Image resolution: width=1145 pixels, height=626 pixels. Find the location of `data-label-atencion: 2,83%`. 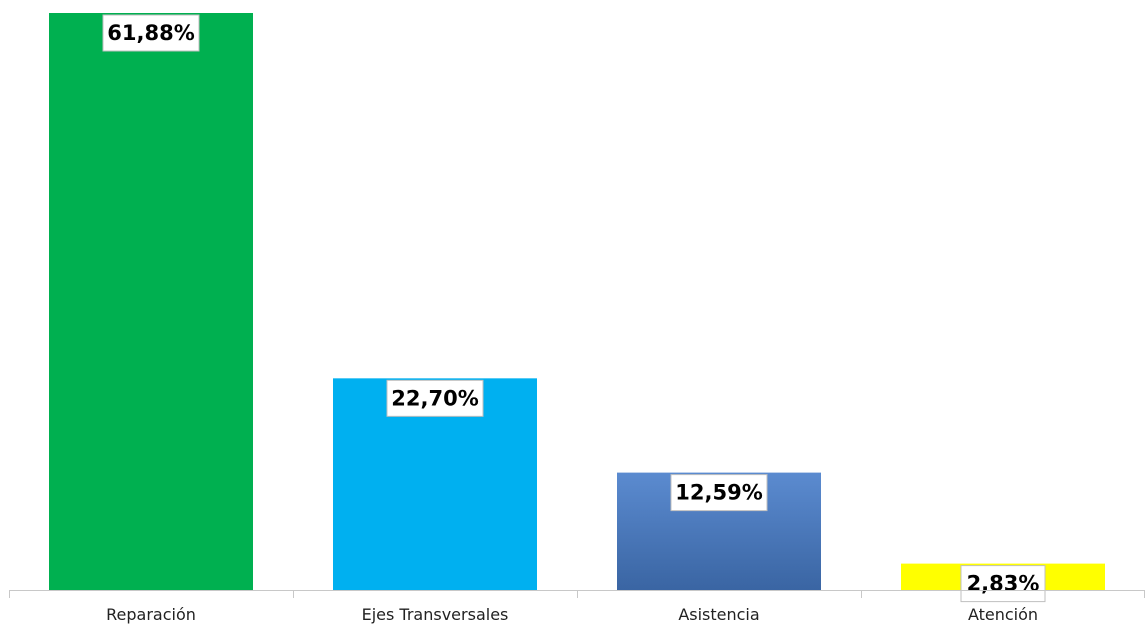

data-label-atencion: 2,83% is located at coordinates (1003, 584).